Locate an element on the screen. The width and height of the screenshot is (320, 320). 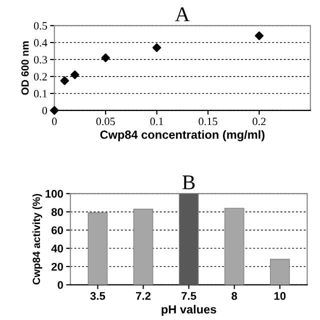
y-tick-label: 0.2 is located at coordinates (40, 76).